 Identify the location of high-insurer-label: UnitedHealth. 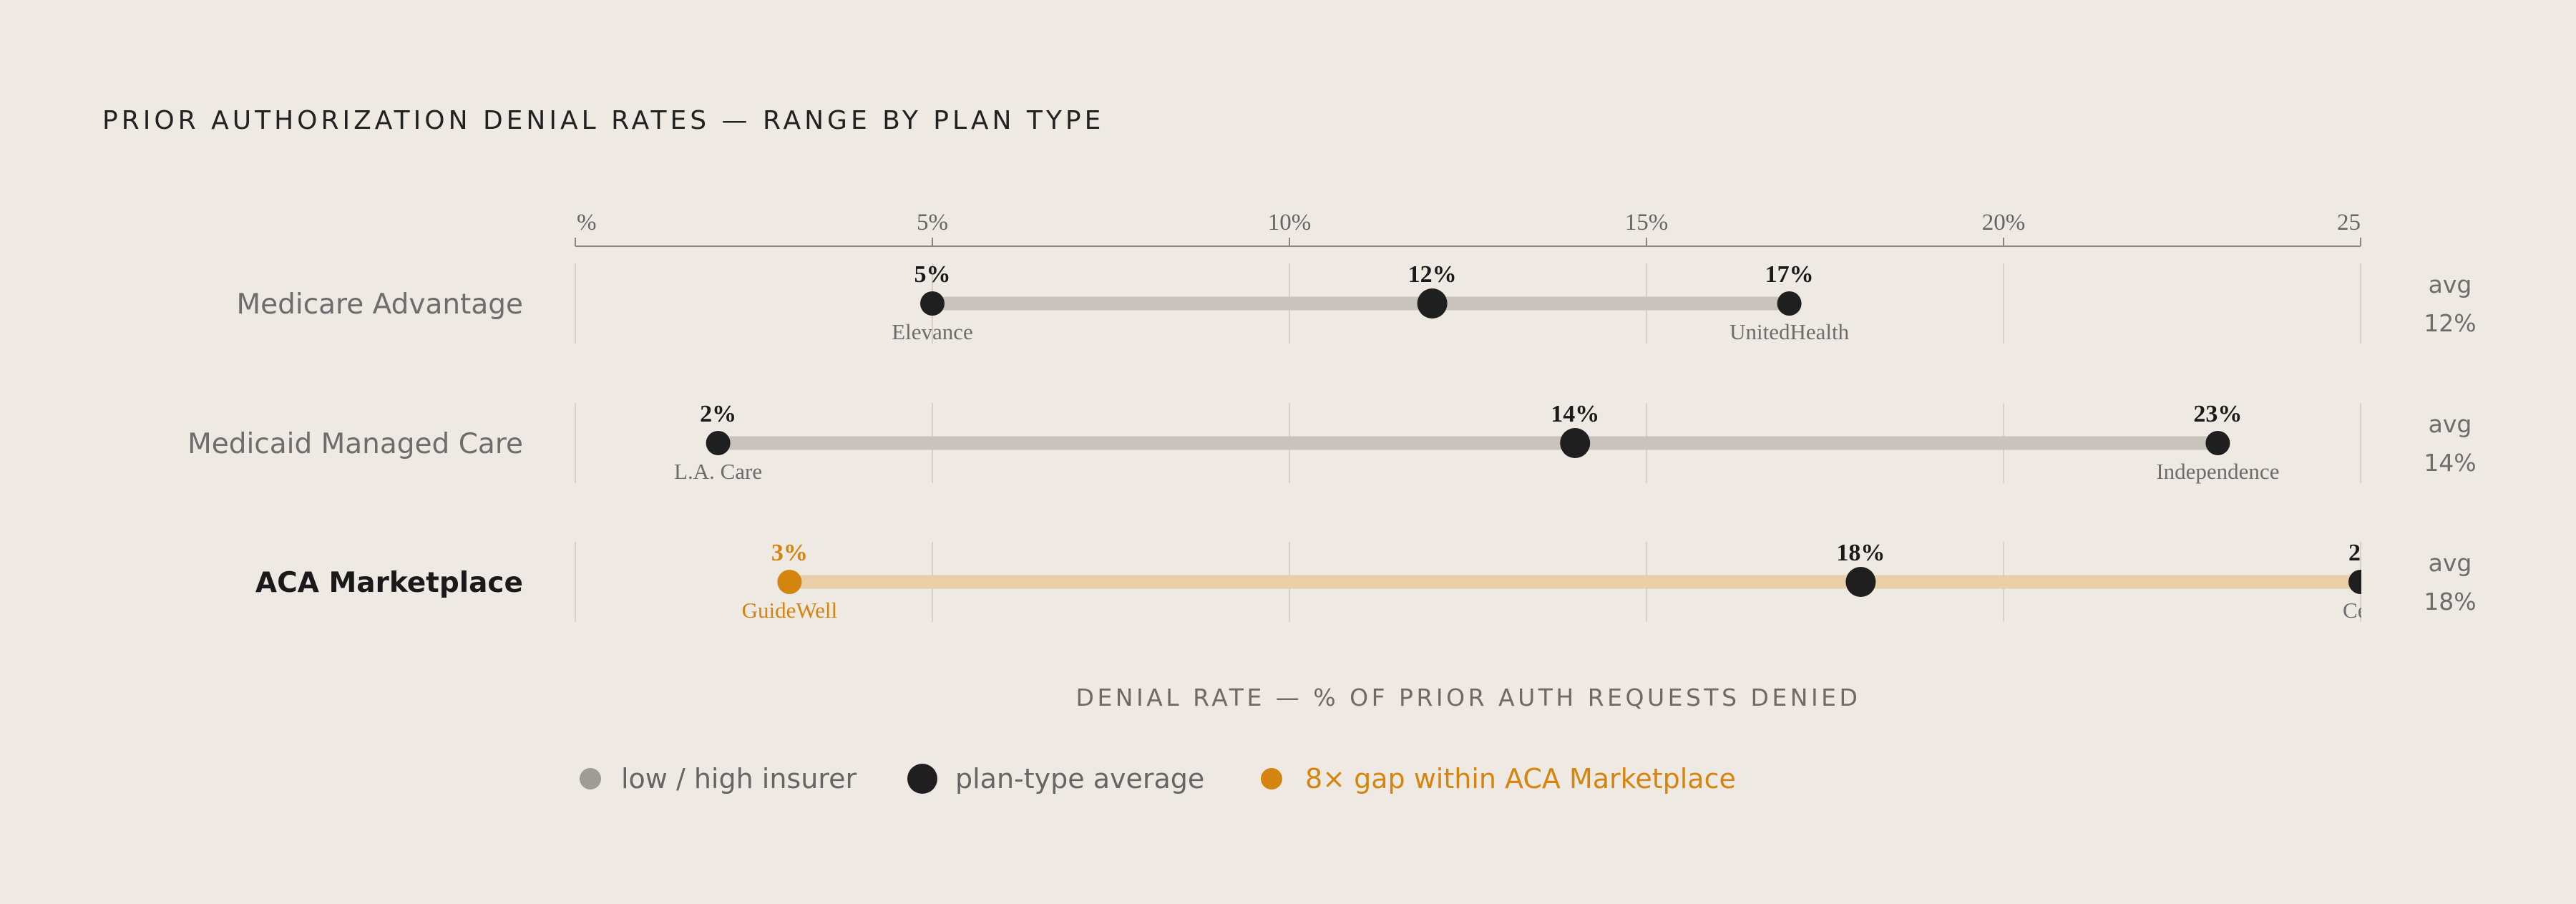
(1789, 331).